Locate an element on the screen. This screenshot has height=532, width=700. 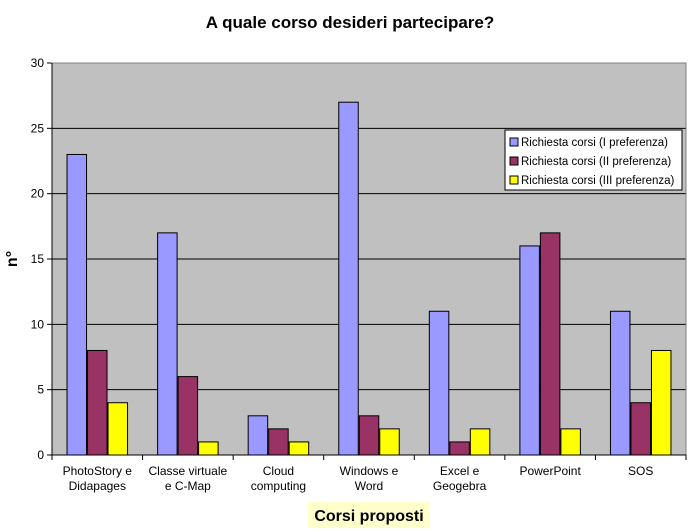
x-tick-label-line: Cloud is located at coordinates (278, 471).